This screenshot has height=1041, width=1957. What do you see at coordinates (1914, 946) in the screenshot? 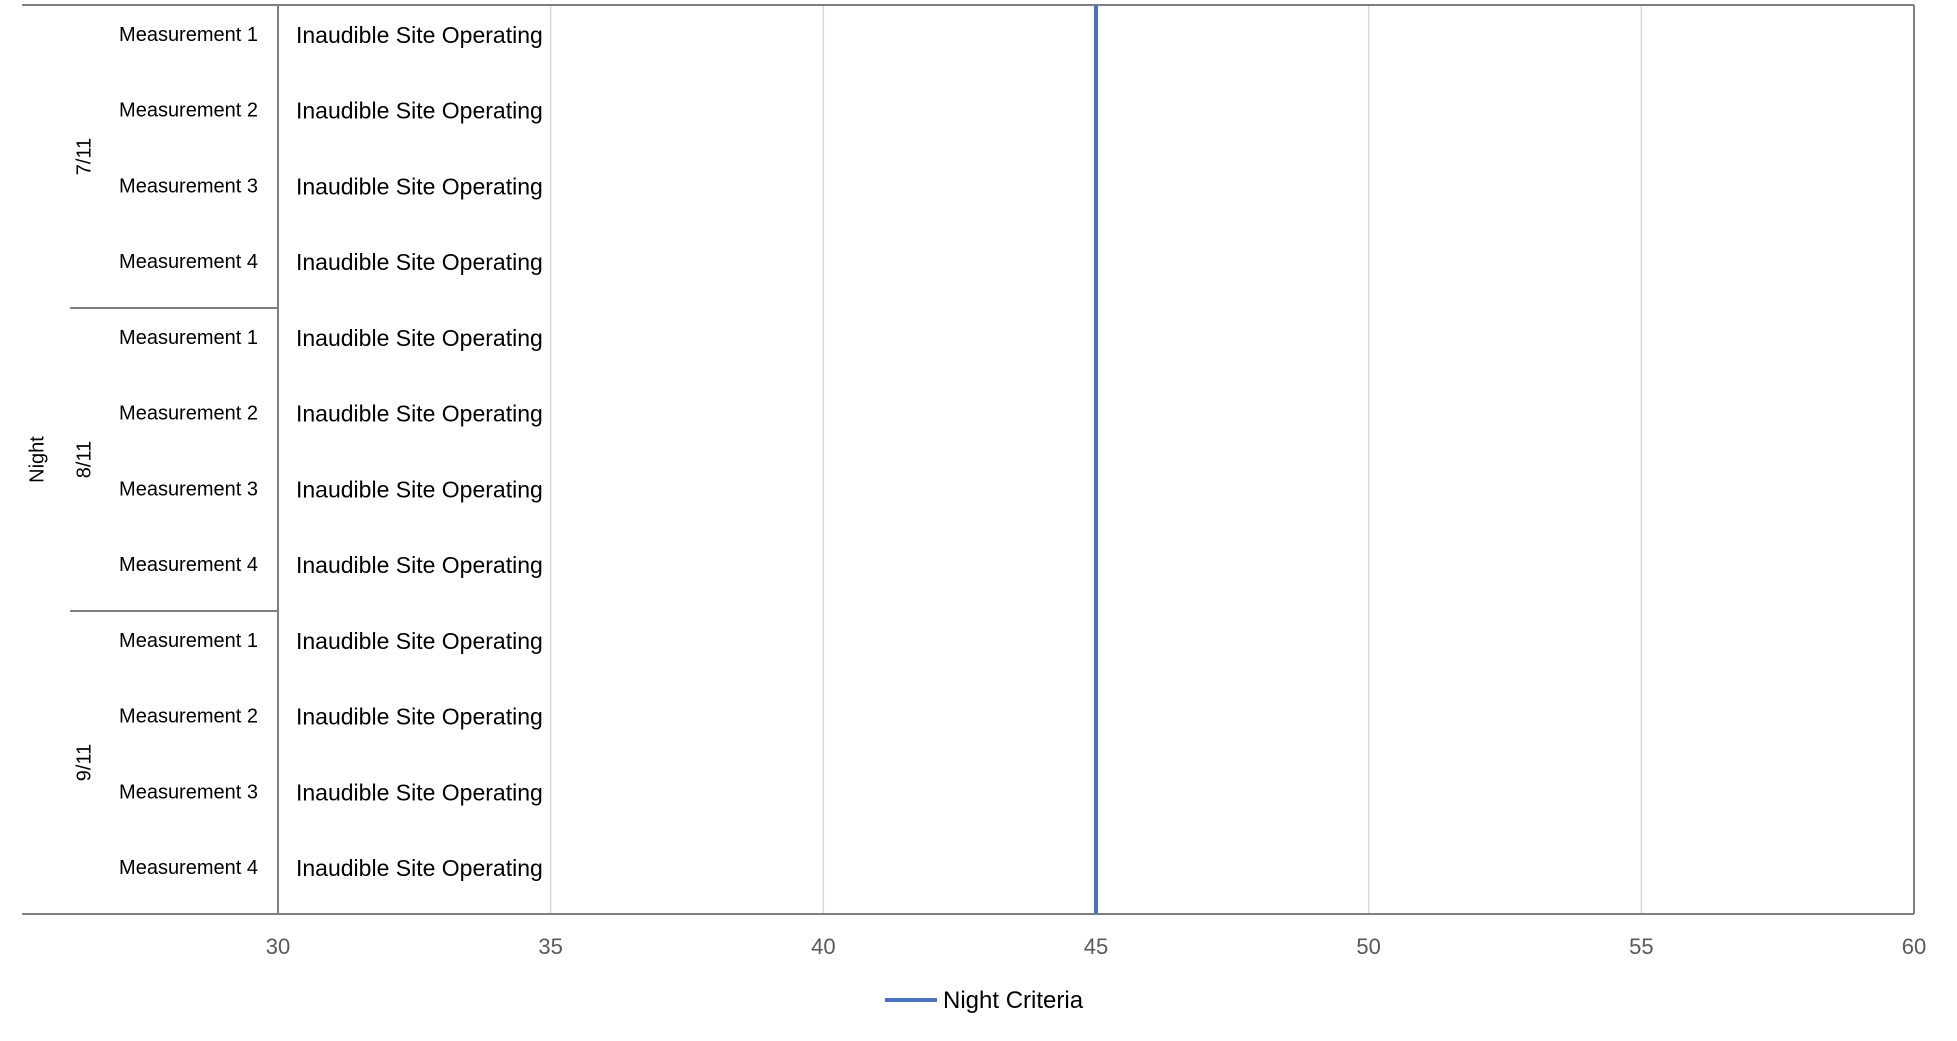
I see `x-tick-label: 60` at bounding box center [1914, 946].